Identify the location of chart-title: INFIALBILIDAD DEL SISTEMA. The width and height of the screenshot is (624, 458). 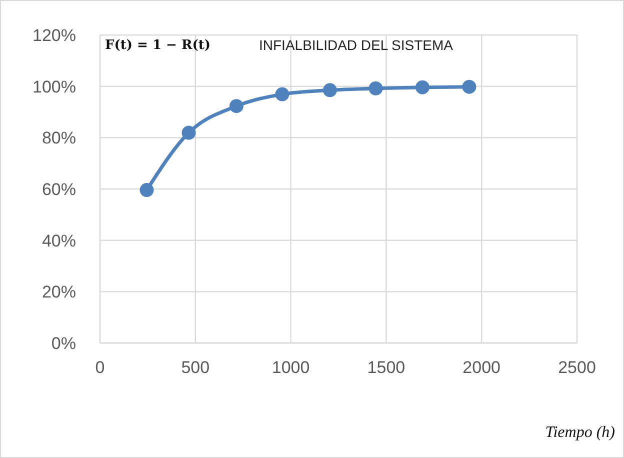
(356, 45).